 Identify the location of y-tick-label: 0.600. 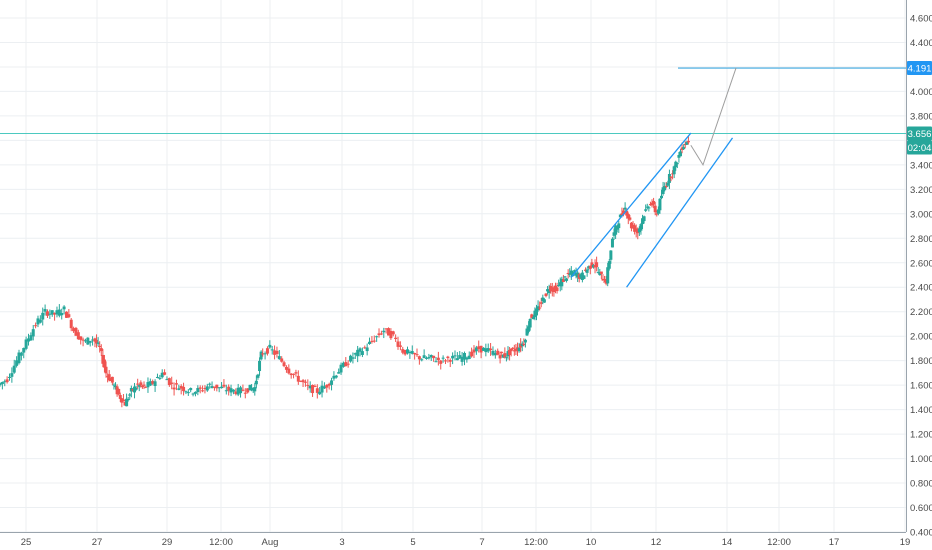
(921, 508).